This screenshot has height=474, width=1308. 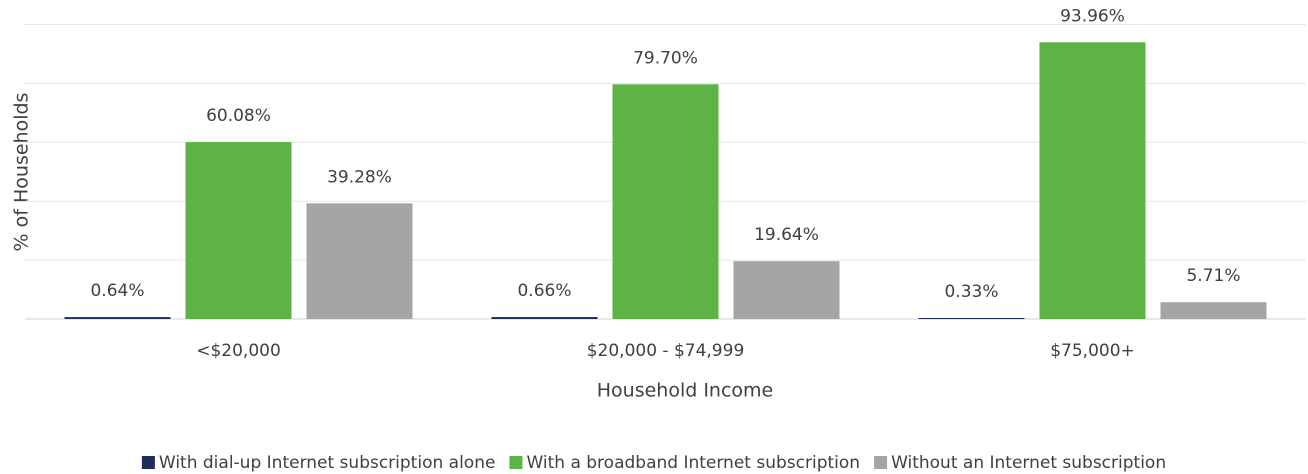 I want to click on x-tick-label: $20,000 - $74,999, so click(x=666, y=351).